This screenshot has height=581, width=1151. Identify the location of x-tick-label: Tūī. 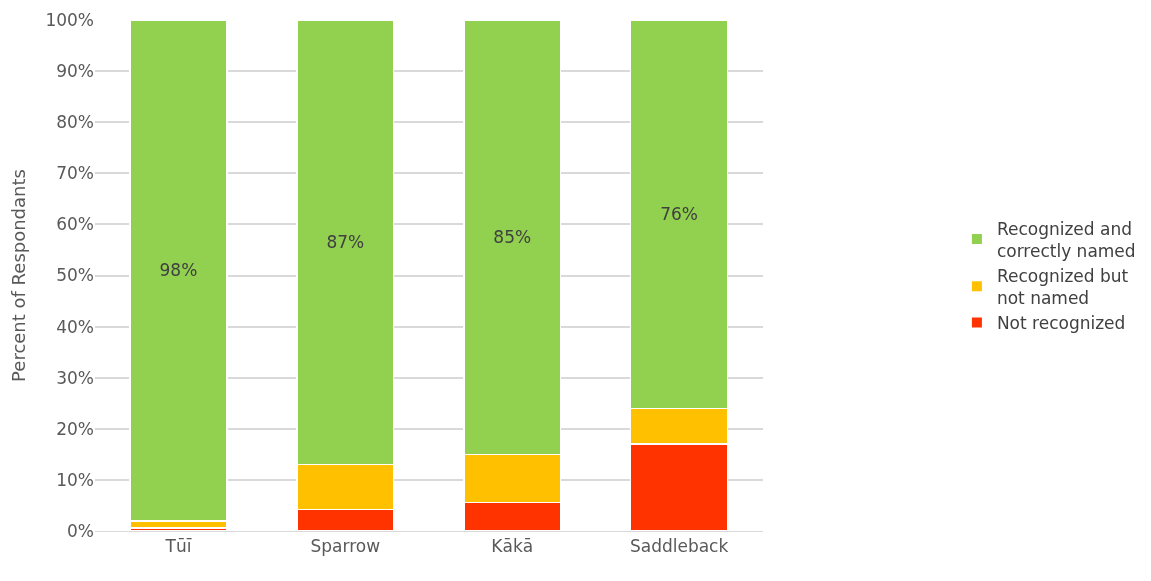
(178, 546).